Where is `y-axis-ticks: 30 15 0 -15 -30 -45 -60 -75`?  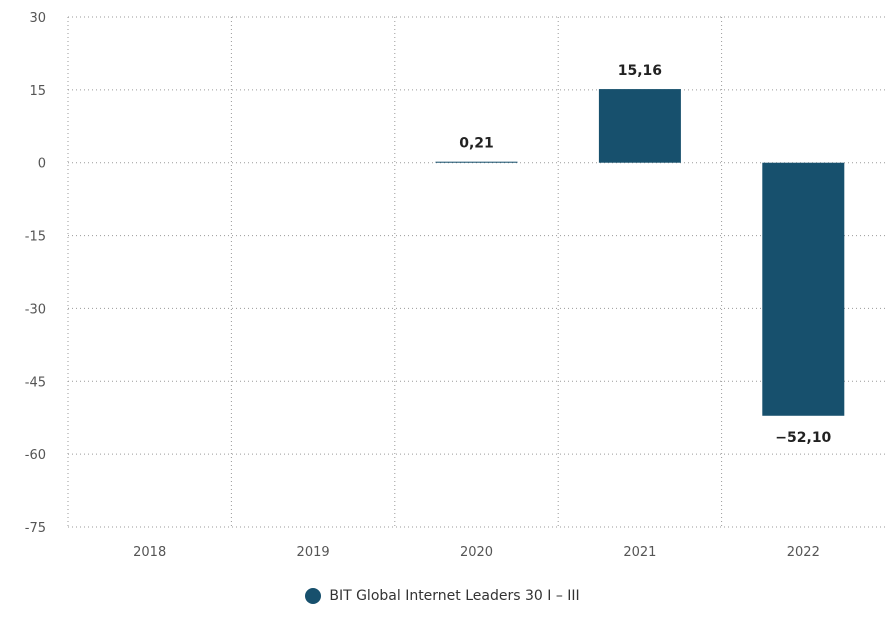
y-axis-ticks: 30 15 0 -15 -30 -45 -60 -75 is located at coordinates (35, 273).